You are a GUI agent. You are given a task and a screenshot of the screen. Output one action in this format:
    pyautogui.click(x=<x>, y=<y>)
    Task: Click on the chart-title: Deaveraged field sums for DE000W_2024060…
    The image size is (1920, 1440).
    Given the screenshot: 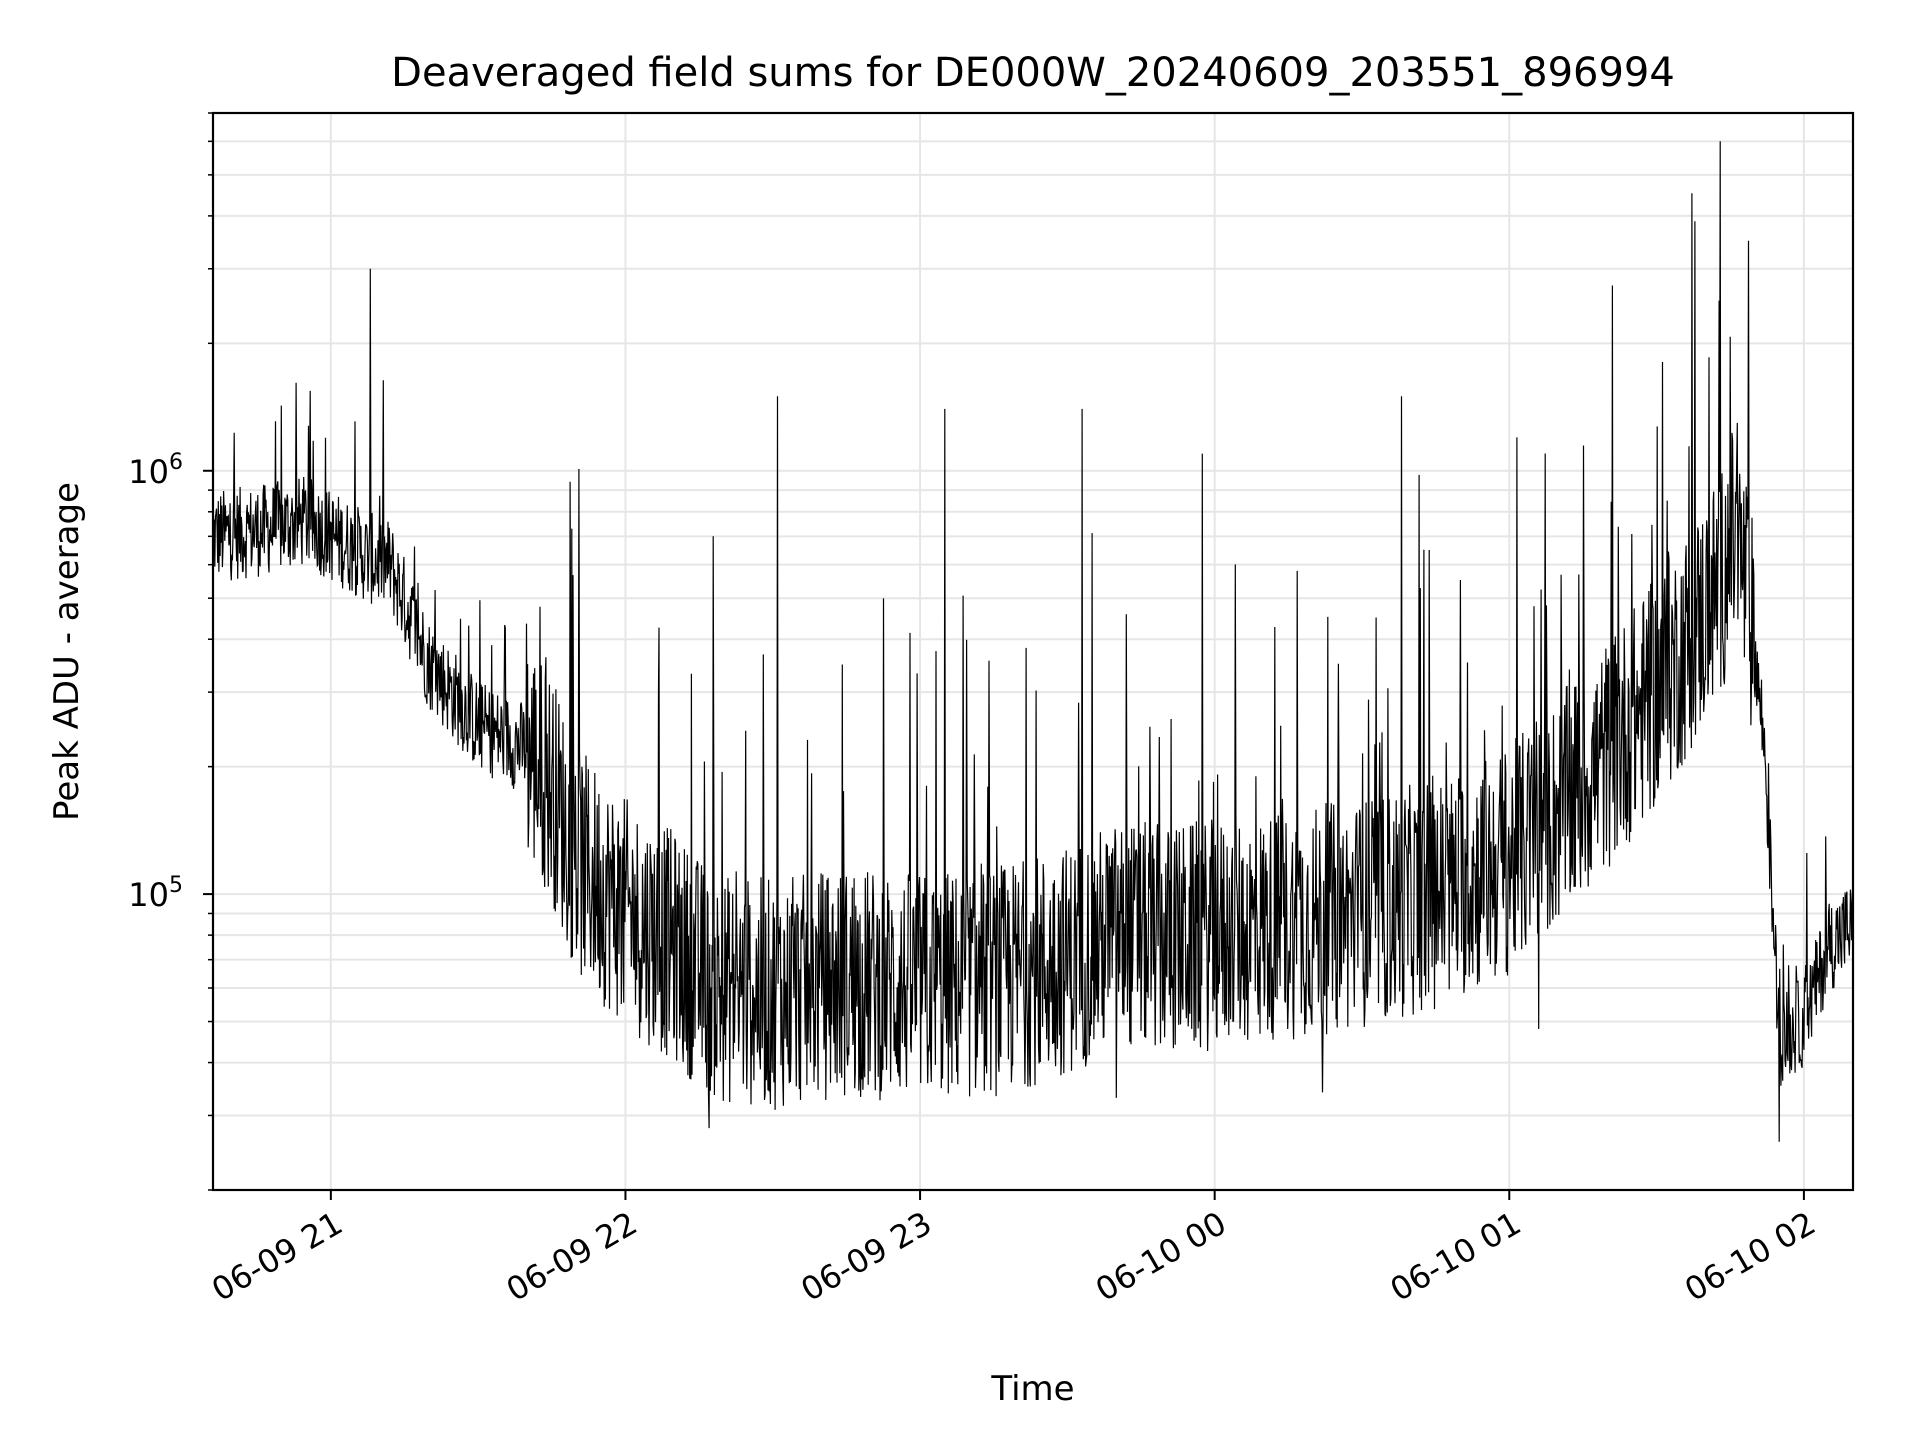 What is the action you would take?
    pyautogui.click(x=1033, y=73)
    